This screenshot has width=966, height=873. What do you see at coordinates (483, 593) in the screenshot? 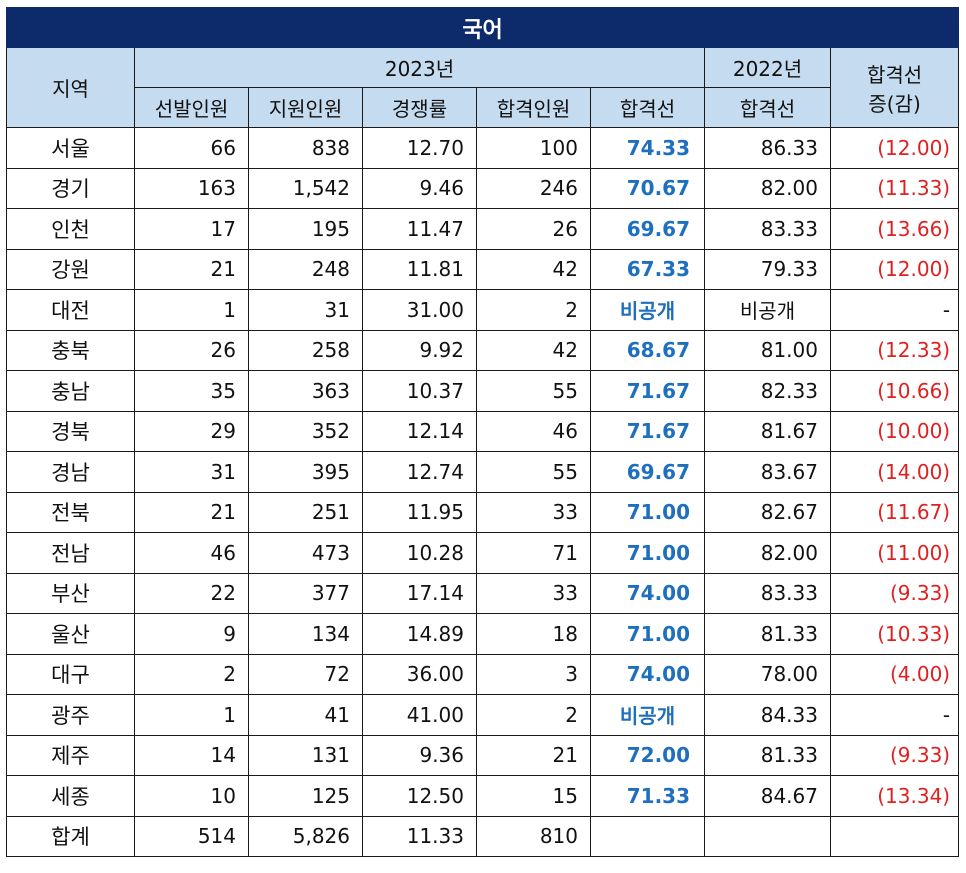
I see `table-row: 부산 22 377 17.14 33 74.00 83.33 (9.33)` at bounding box center [483, 593].